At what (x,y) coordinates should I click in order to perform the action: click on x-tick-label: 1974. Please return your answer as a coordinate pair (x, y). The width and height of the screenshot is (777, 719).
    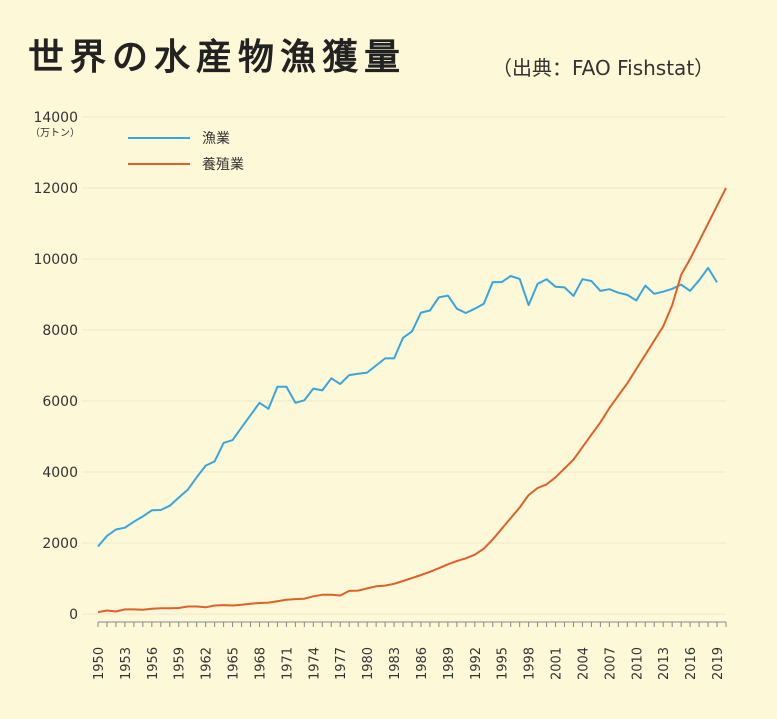
    Looking at the image, I should click on (314, 663).